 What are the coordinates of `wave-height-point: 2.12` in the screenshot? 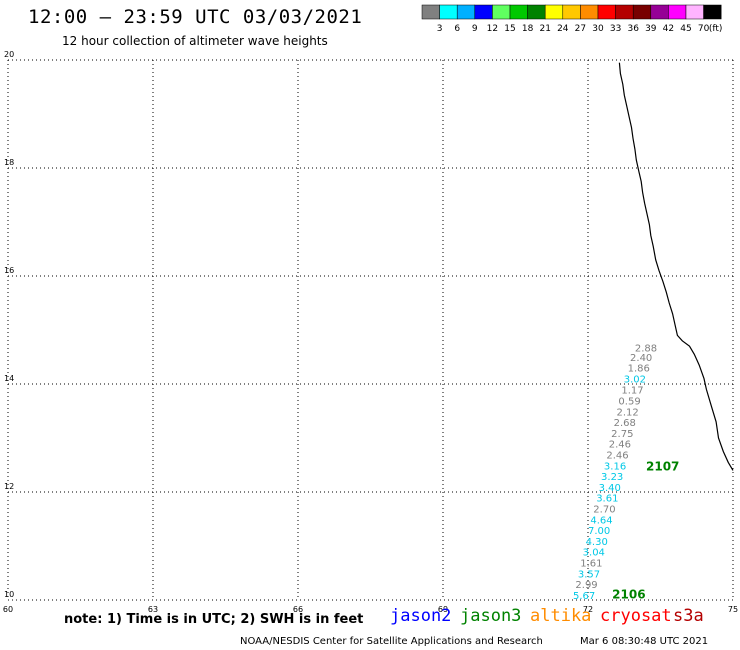 It's located at (628, 412).